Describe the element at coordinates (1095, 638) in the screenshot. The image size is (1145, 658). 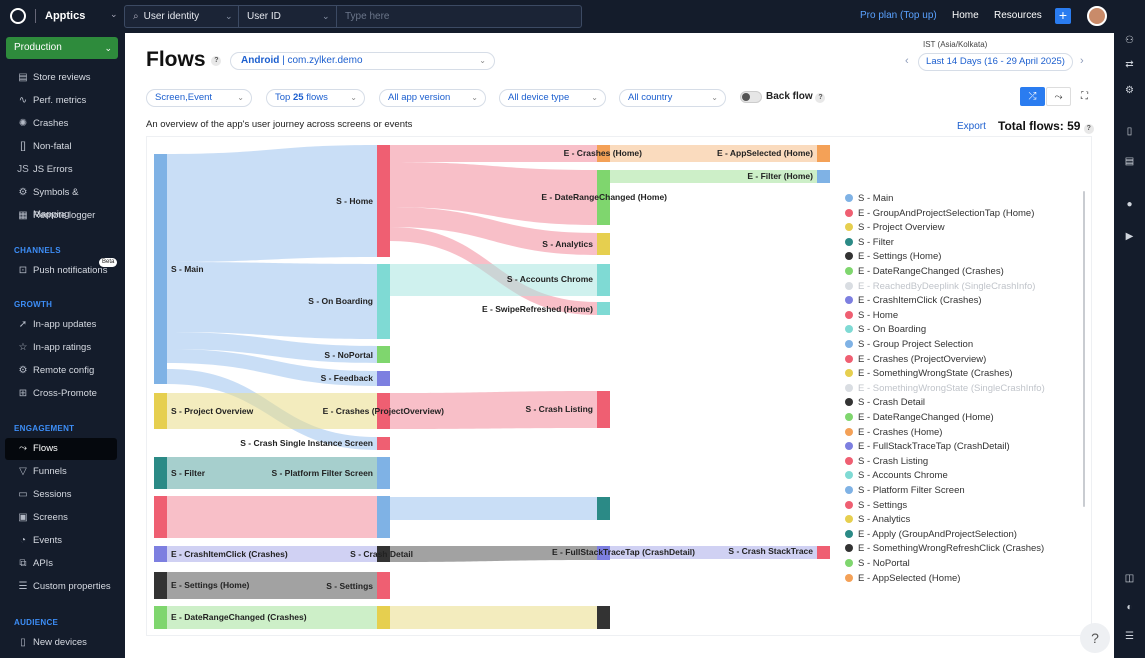
I see `help-button: ?` at that location.